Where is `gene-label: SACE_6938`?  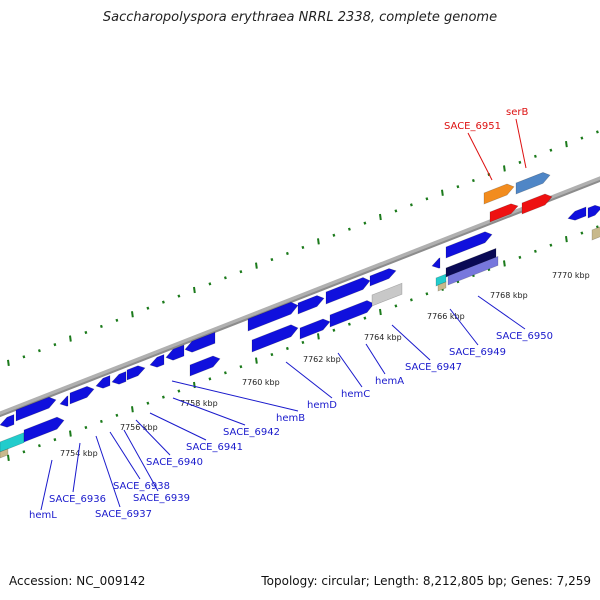
gene-label: SACE_6938 is located at coordinates (141, 486).